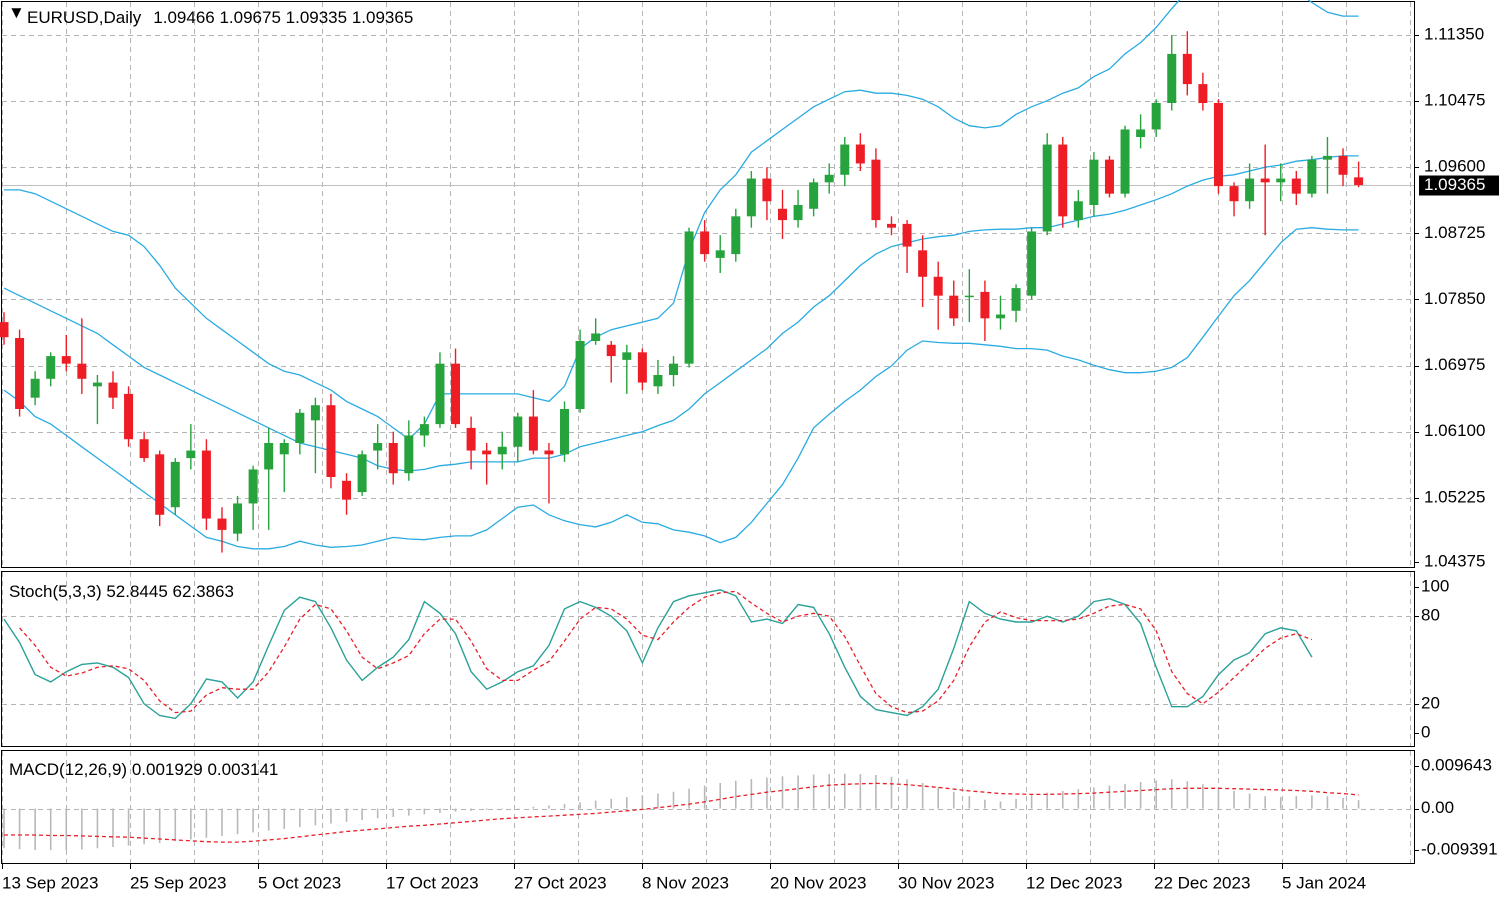  I want to click on stochastic-lines, so click(658, 654).